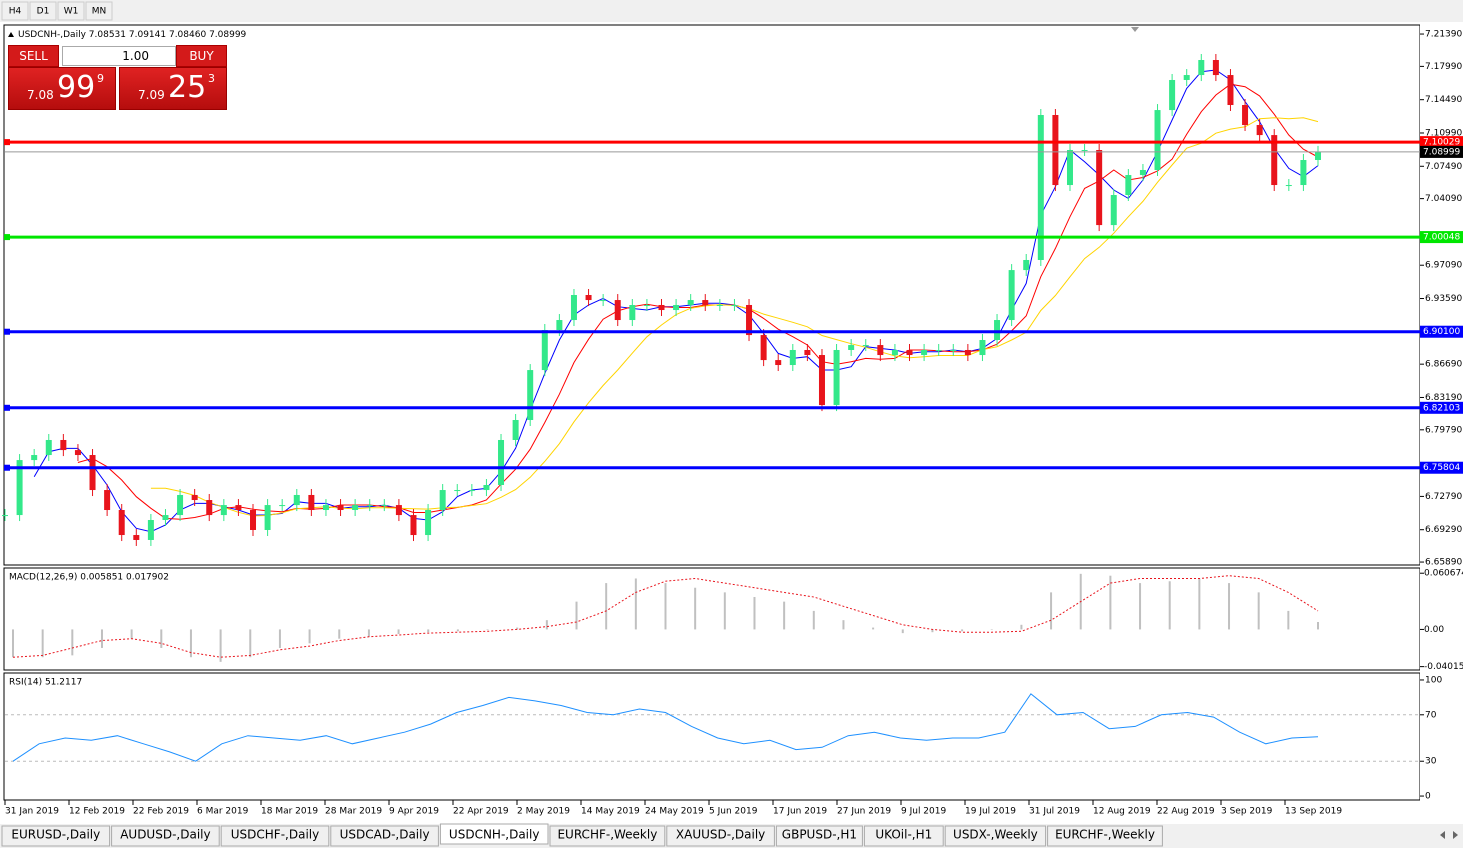 Image resolution: width=1463 pixels, height=848 pixels. What do you see at coordinates (1443, 67) in the screenshot?
I see `y-tick-label: 7.17990` at bounding box center [1443, 67].